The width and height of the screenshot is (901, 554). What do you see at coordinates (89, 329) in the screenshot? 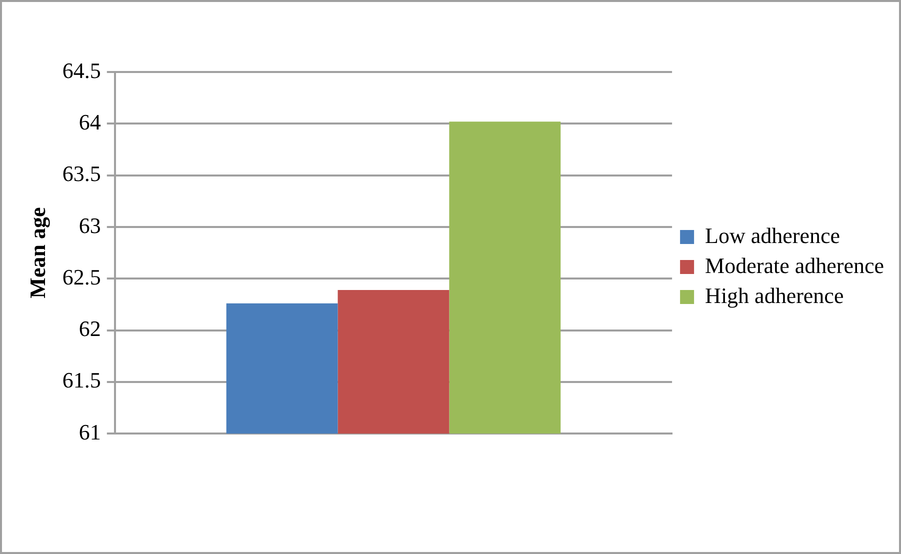
I see `y-tick-label: 62` at bounding box center [89, 329].